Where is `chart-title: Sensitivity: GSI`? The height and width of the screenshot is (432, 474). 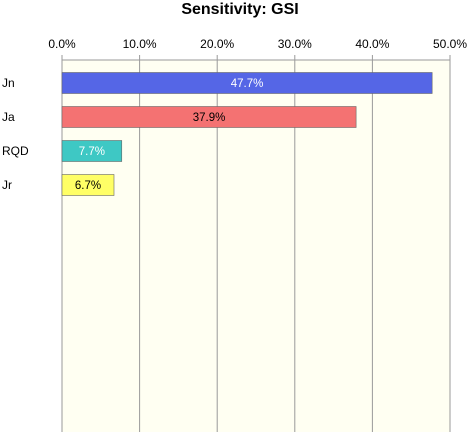
chart-title: Sensitivity: GSI is located at coordinates (239, 9).